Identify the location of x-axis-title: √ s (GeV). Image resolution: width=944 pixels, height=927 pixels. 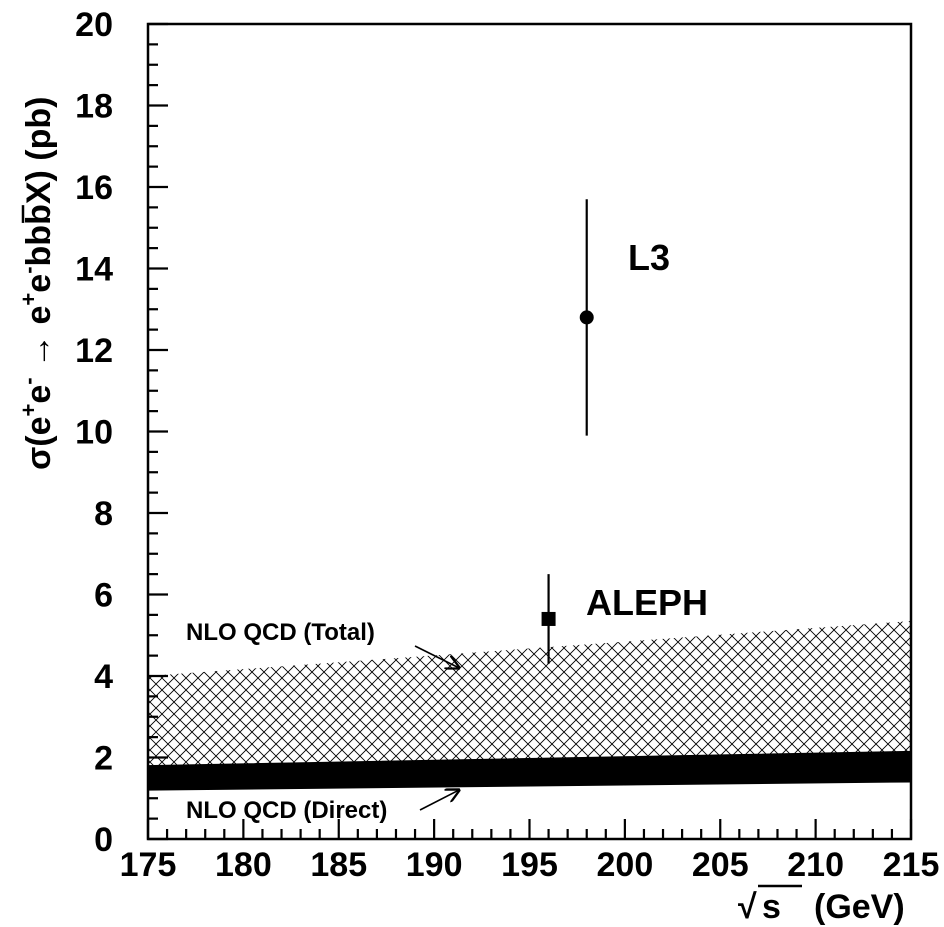
(821, 905).